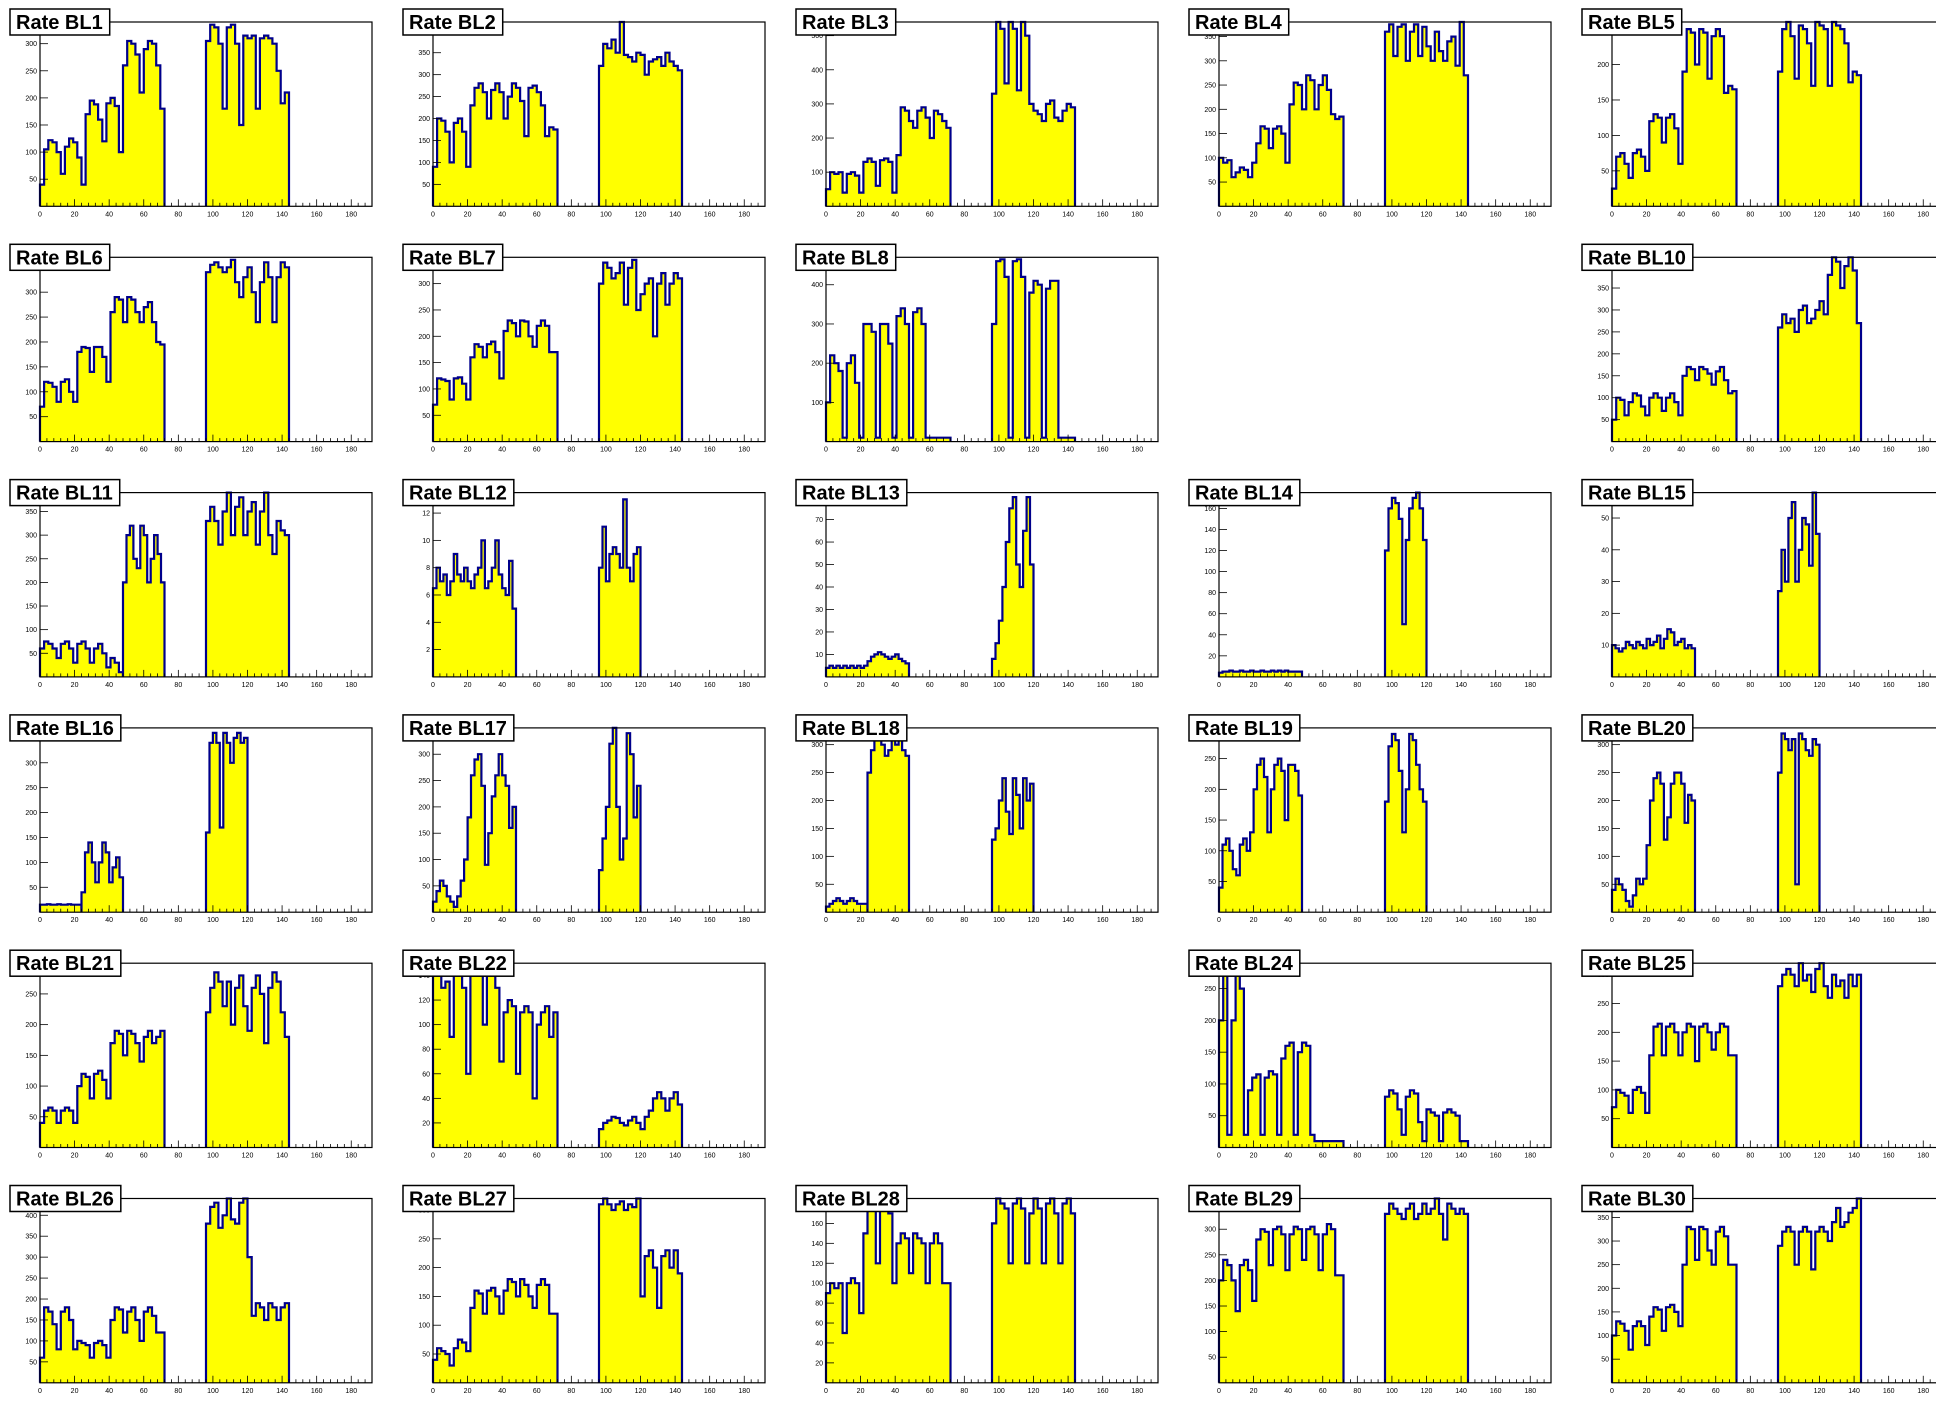  Describe the element at coordinates (428, 595) in the screenshot. I see `y-tick-label: 6` at that location.